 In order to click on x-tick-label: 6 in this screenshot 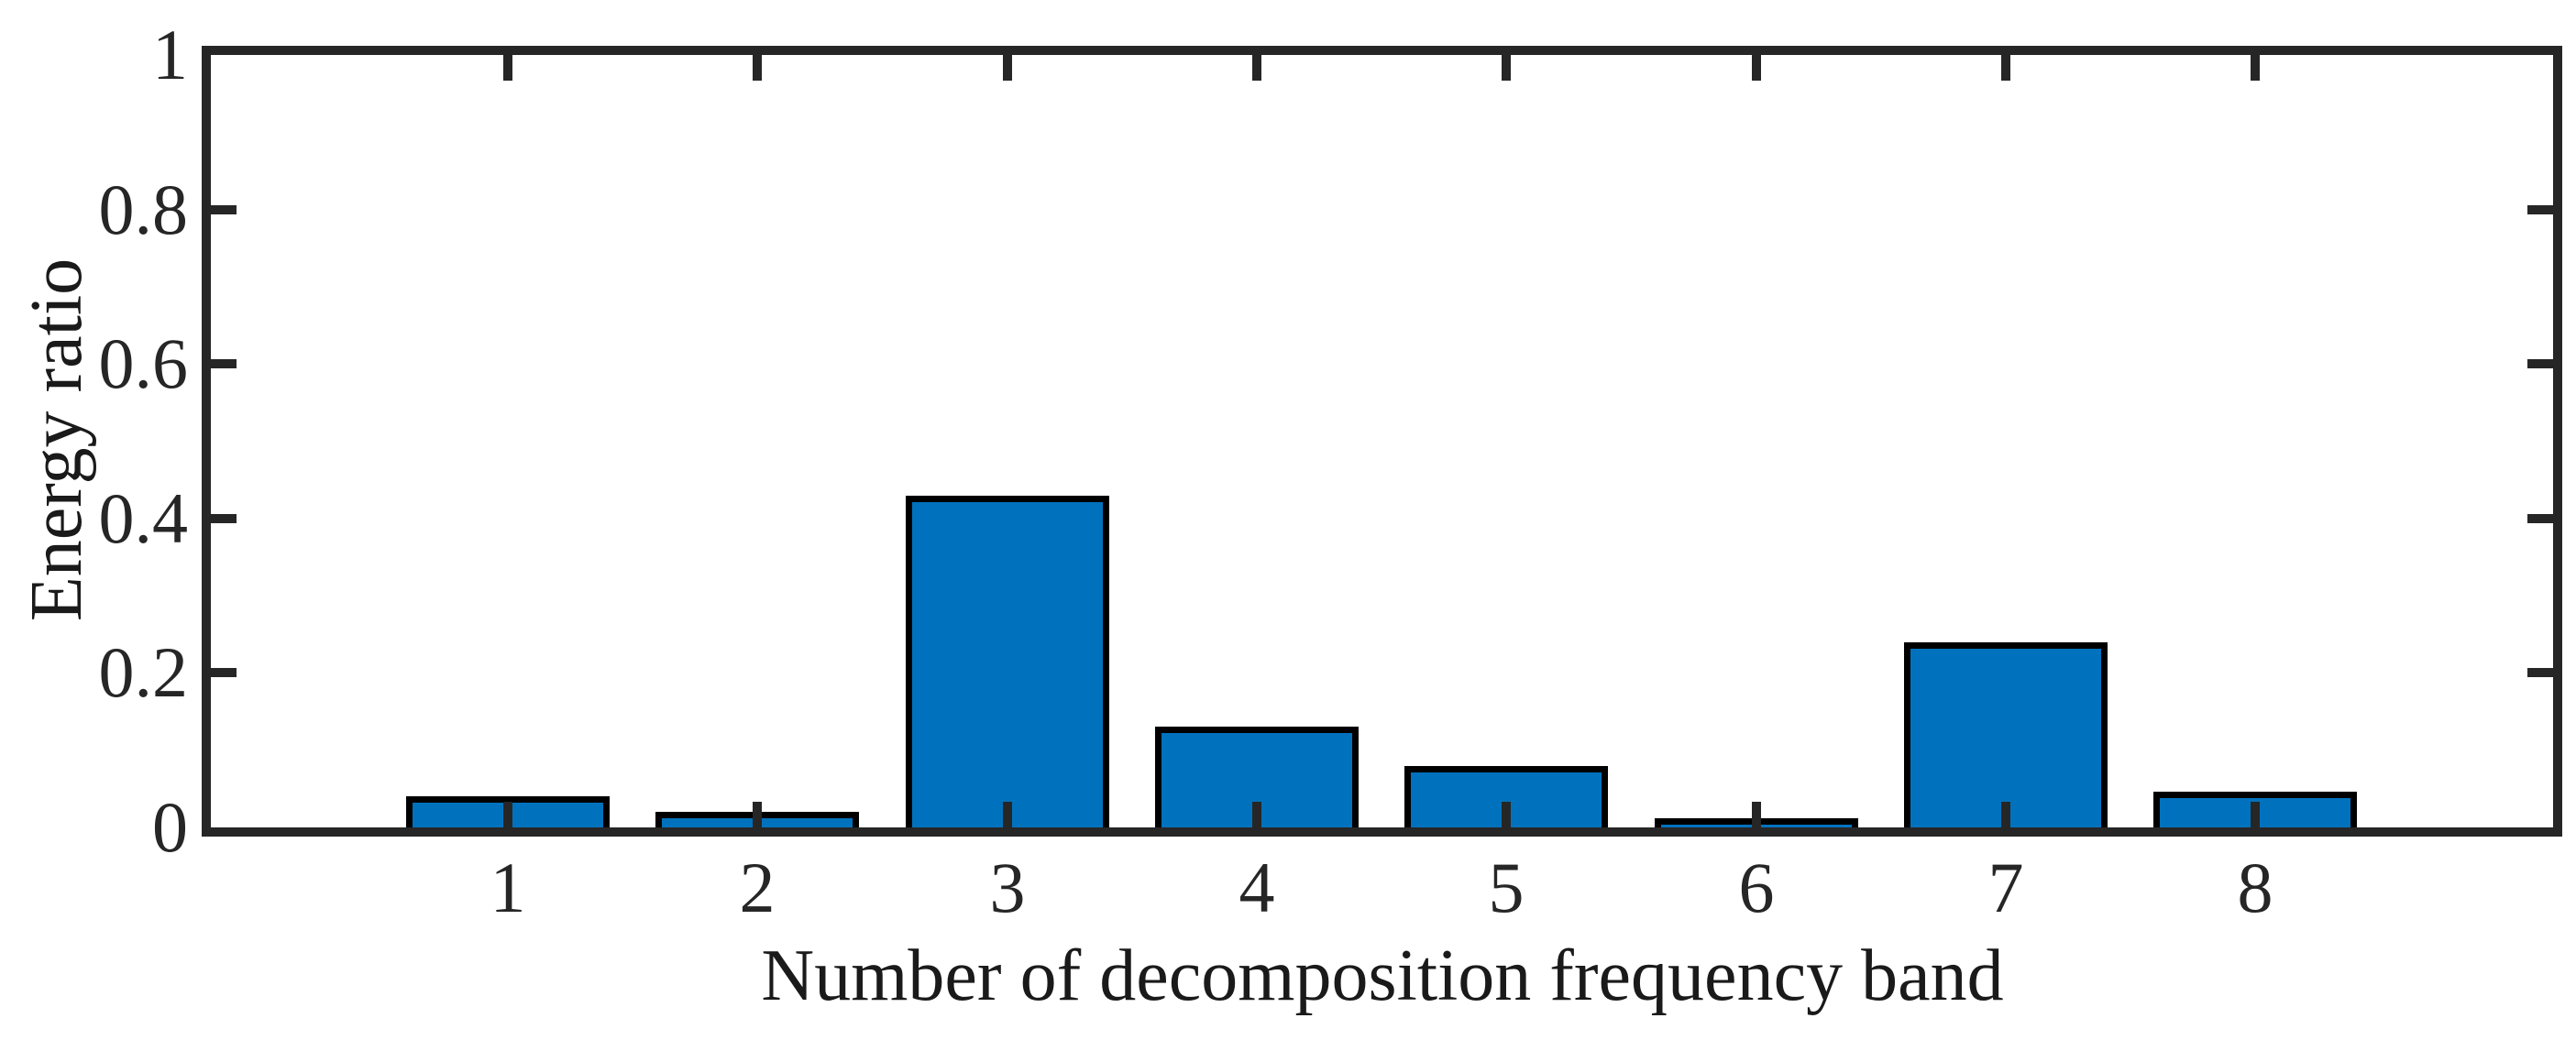, I will do `click(1756, 887)`.